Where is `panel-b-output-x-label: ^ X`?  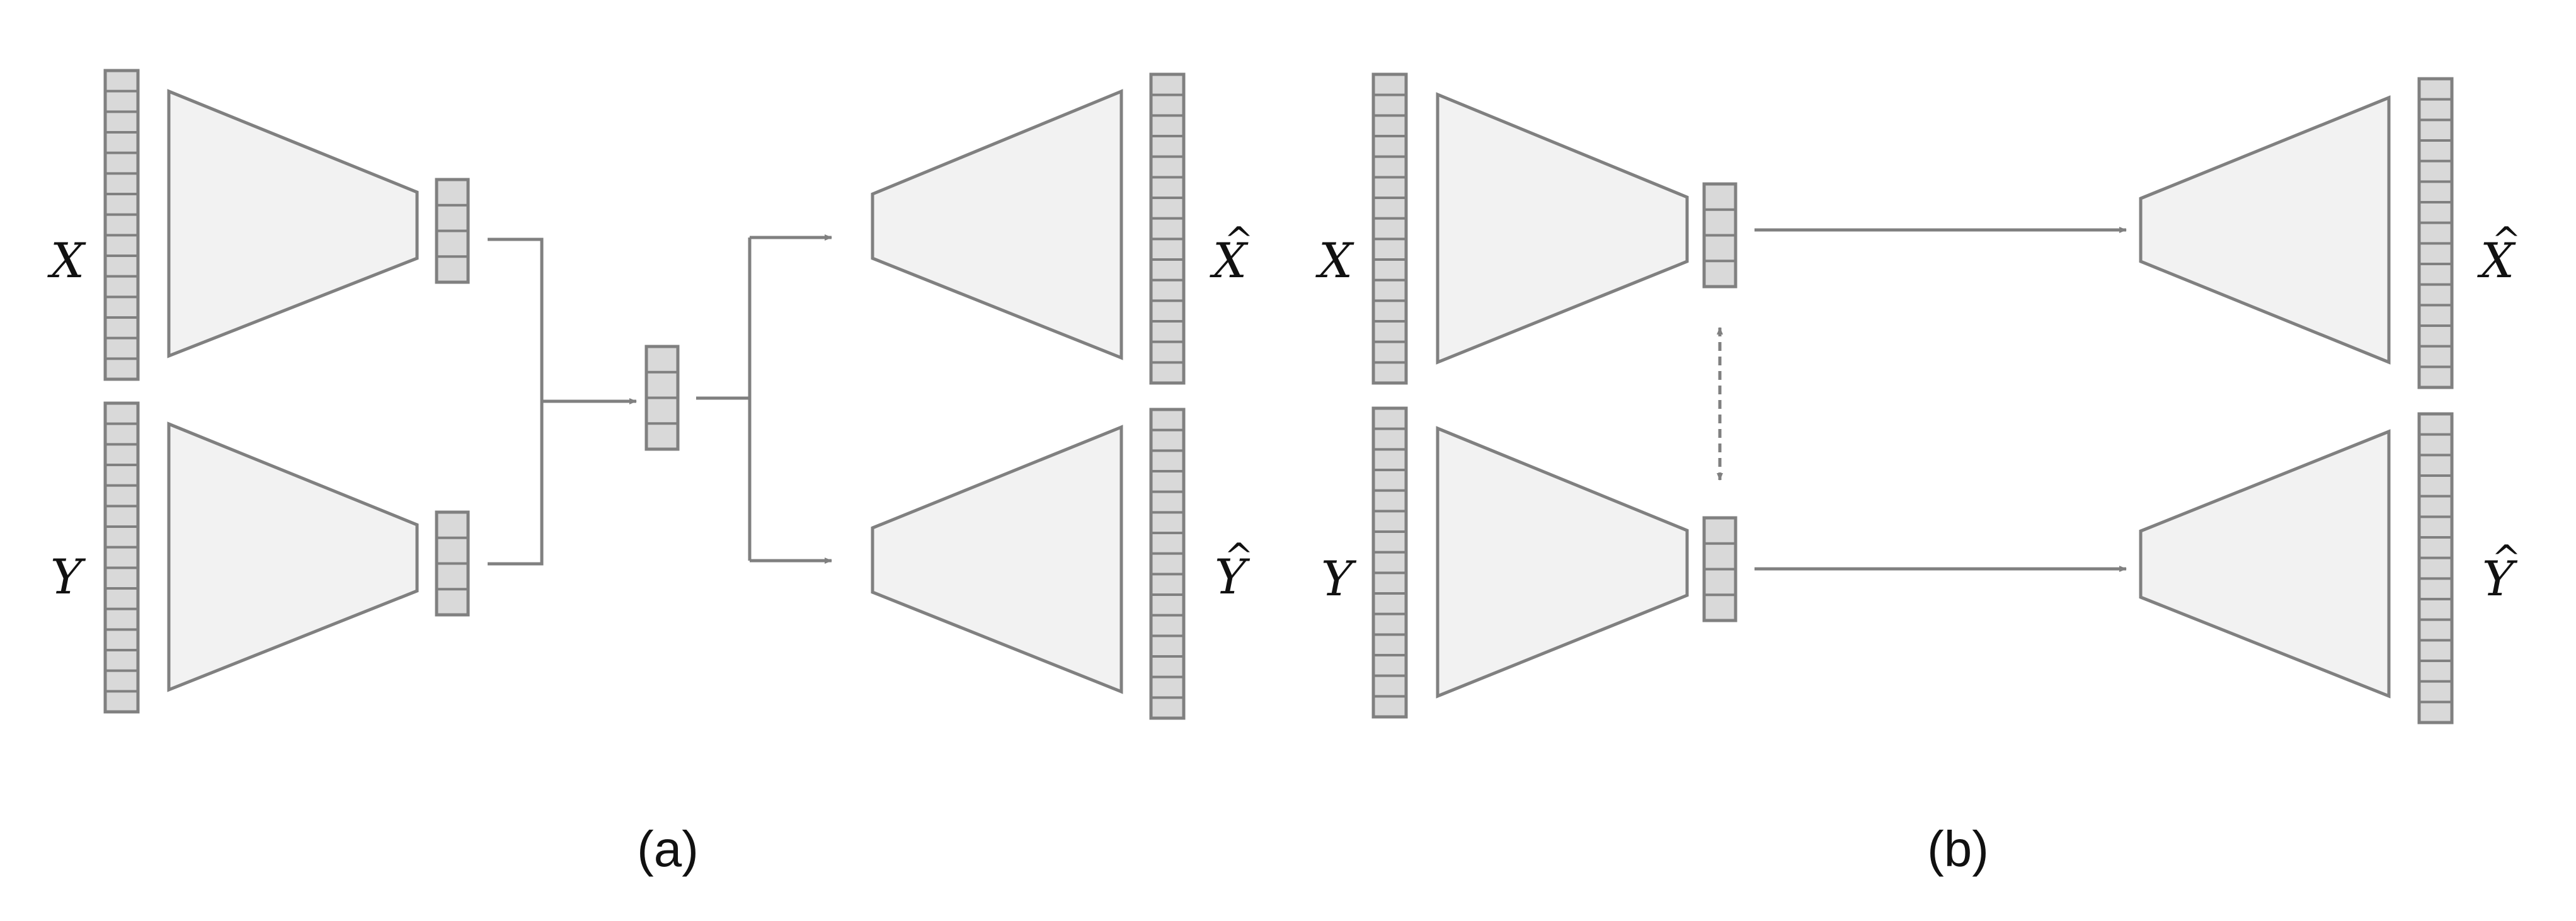 panel-b-output-x-label: ^ X is located at coordinates (2499, 254).